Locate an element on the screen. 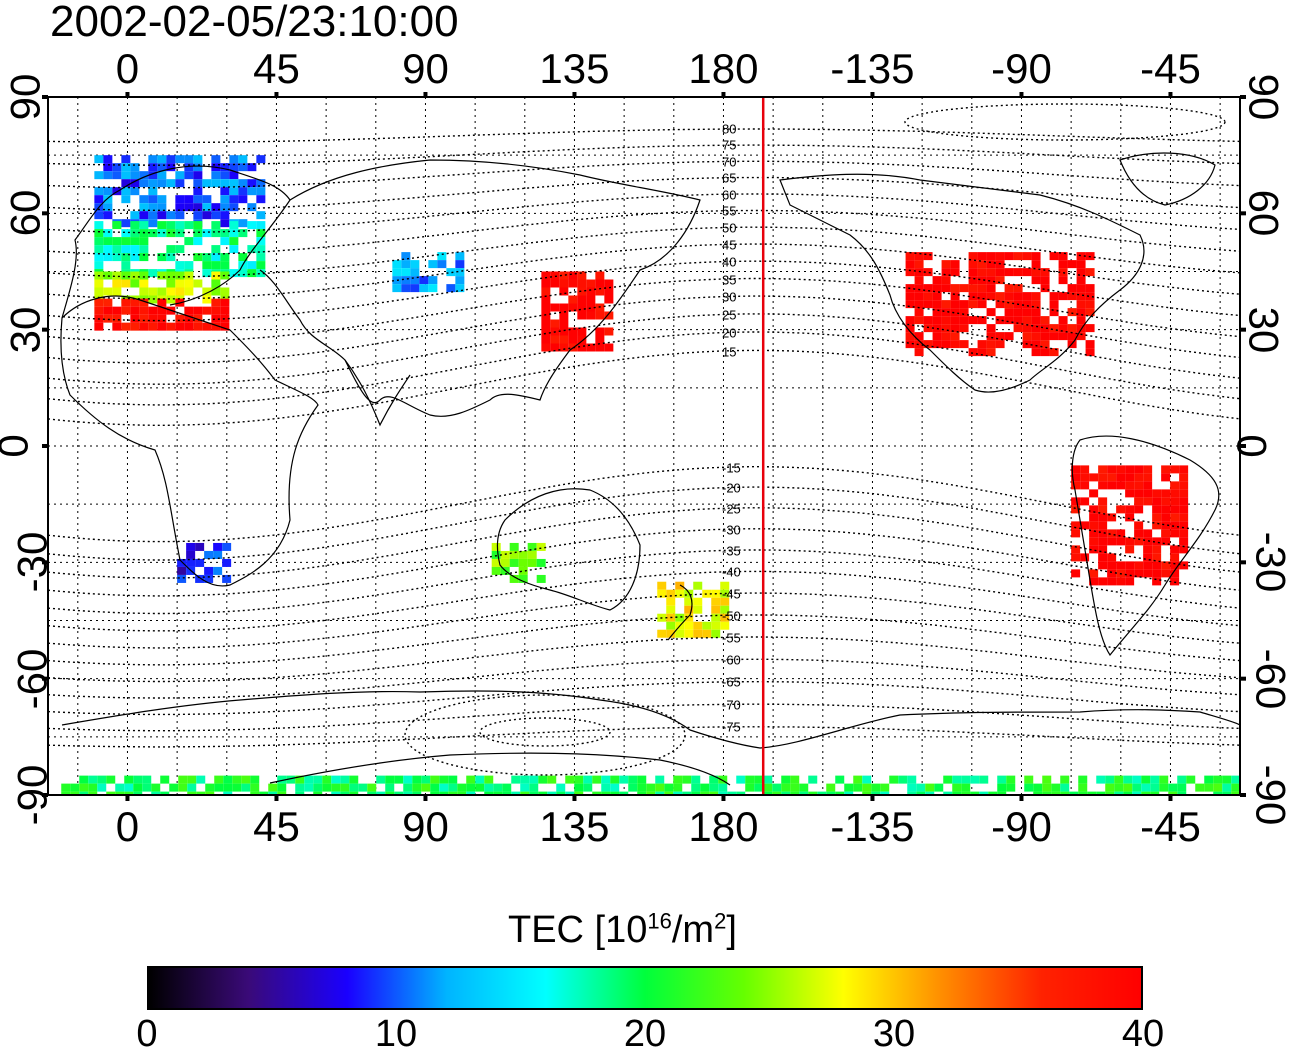 The height and width of the screenshot is (1057, 1292). bottom-longitude-tick-label: 135 is located at coordinates (574, 826).